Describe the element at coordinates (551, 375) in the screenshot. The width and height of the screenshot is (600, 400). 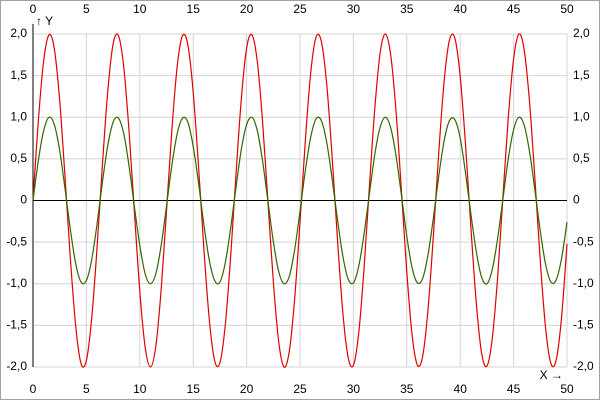
I see `x-axis-label: X →` at that location.